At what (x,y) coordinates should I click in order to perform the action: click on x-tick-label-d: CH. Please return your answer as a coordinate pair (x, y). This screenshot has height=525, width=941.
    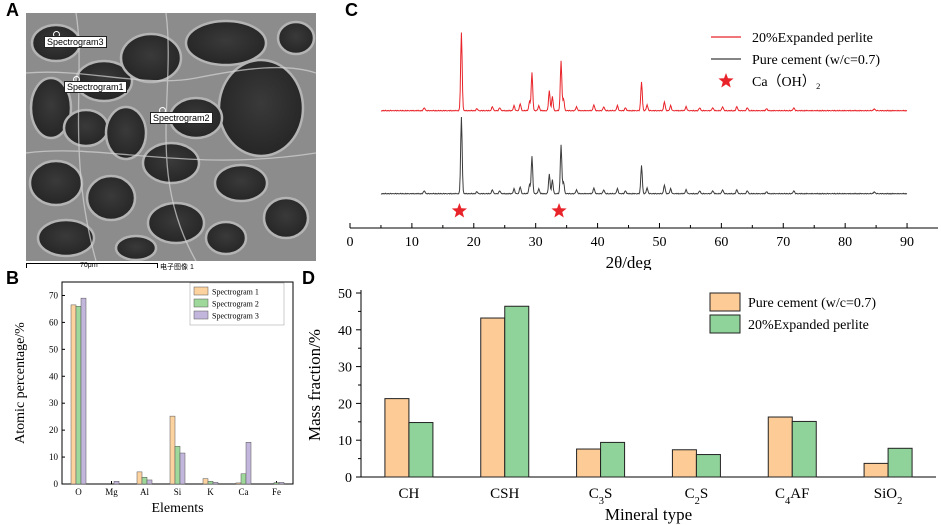
    Looking at the image, I should click on (408, 494).